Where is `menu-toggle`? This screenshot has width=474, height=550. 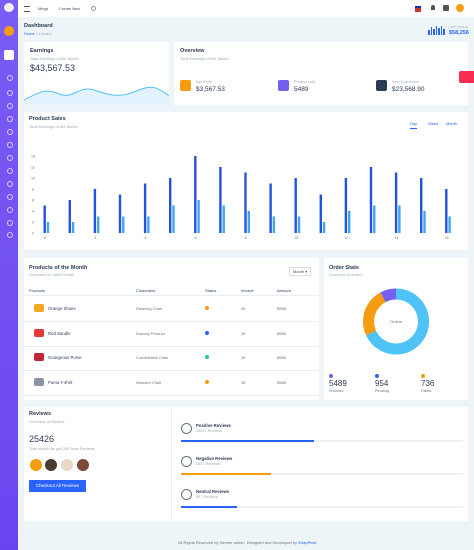
menu-toggle is located at coordinates (27, 9).